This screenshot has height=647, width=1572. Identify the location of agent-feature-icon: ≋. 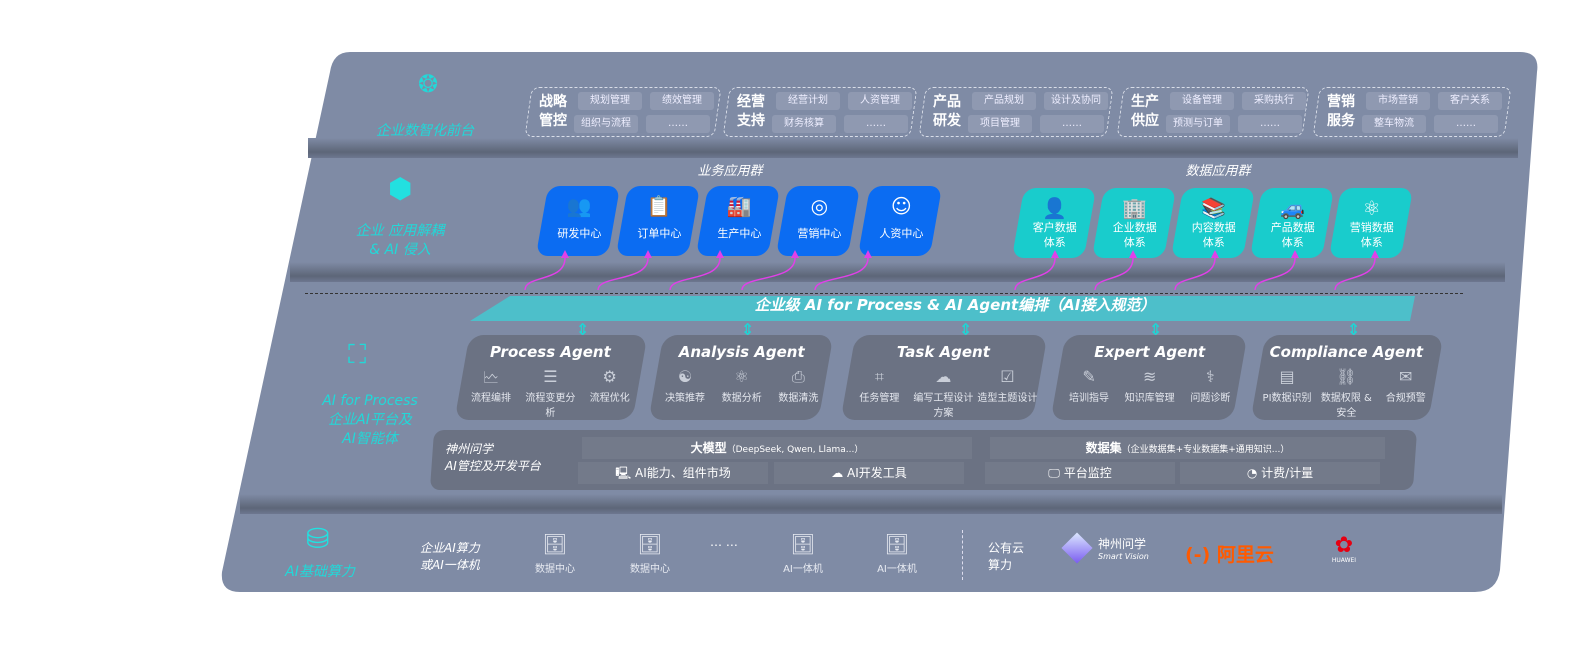
(1149, 376).